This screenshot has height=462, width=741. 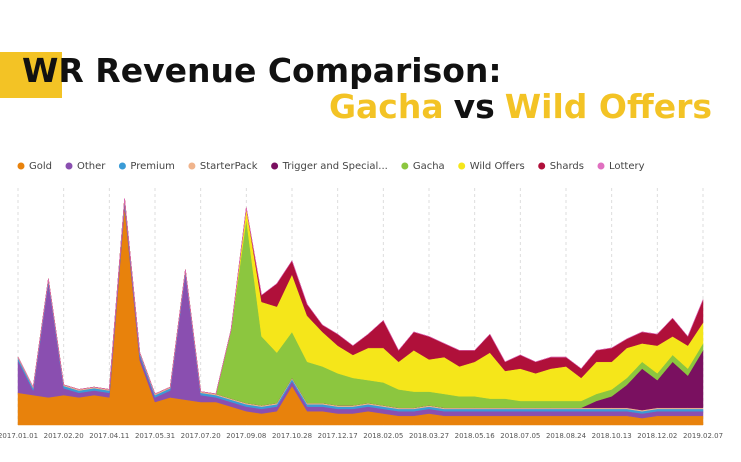 What do you see at coordinates (703, 436) in the screenshot?
I see `x-tick-label: 2019.02.07` at bounding box center [703, 436].